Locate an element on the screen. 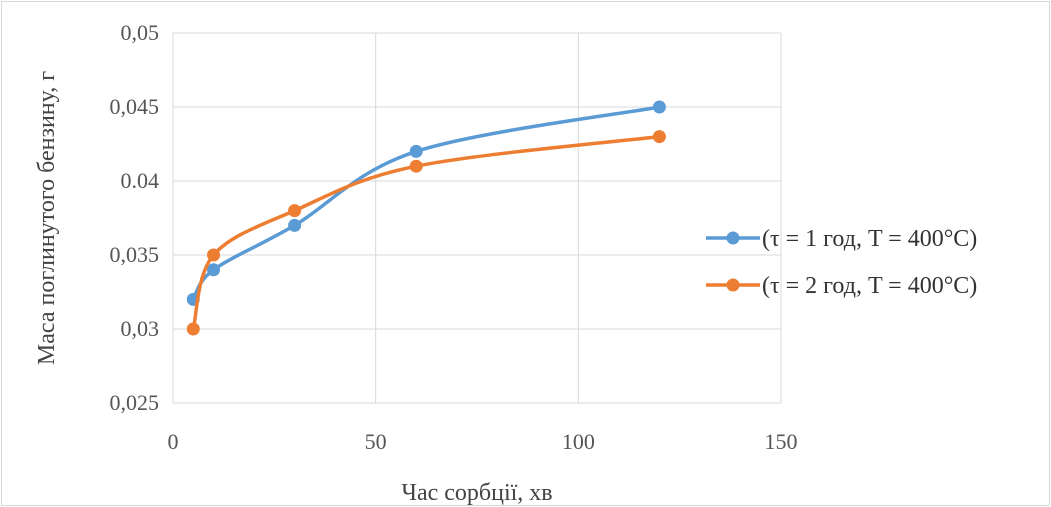 This screenshot has width=1051, height=507. legend-label: (τ = 1 год, T = 400°C) is located at coordinates (869, 239).